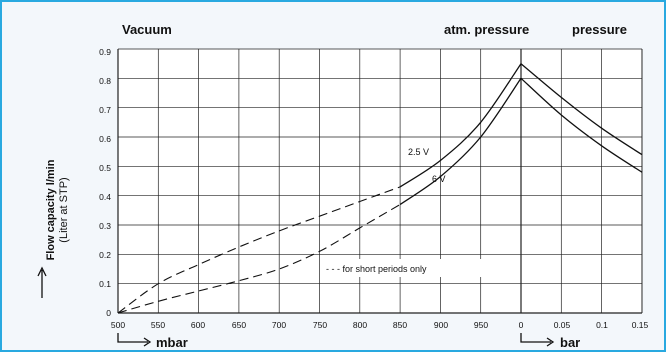  What do you see at coordinates (105, 110) in the screenshot?
I see `y-tick-label: 0.7` at bounding box center [105, 110].